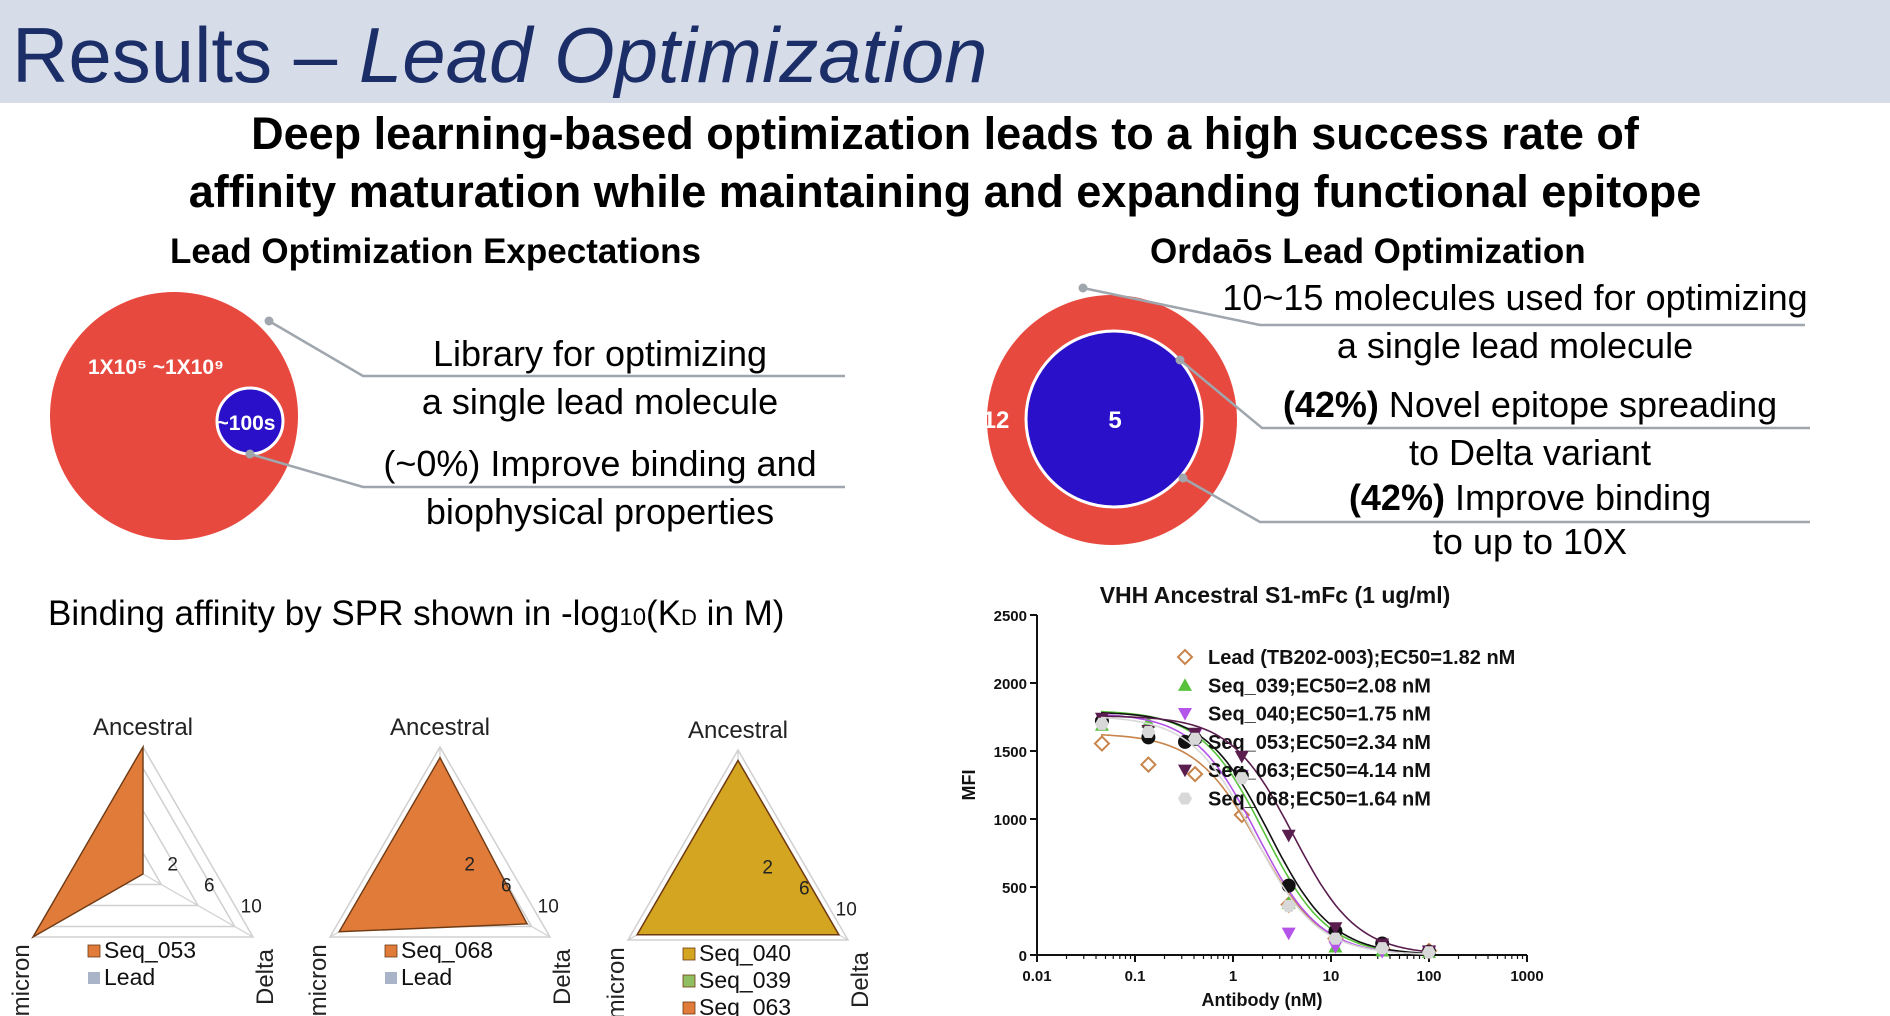 Image resolution: width=1890 pixels, height=1016 pixels. I want to click on y-tick-label: 0, so click(1023, 956).